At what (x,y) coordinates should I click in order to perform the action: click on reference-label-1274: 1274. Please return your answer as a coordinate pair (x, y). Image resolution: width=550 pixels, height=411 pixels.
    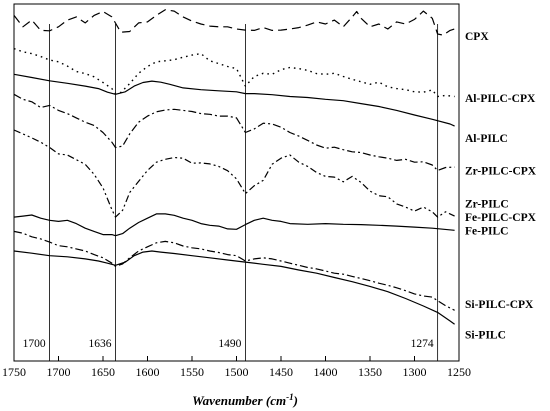
    Looking at the image, I should click on (422, 344).